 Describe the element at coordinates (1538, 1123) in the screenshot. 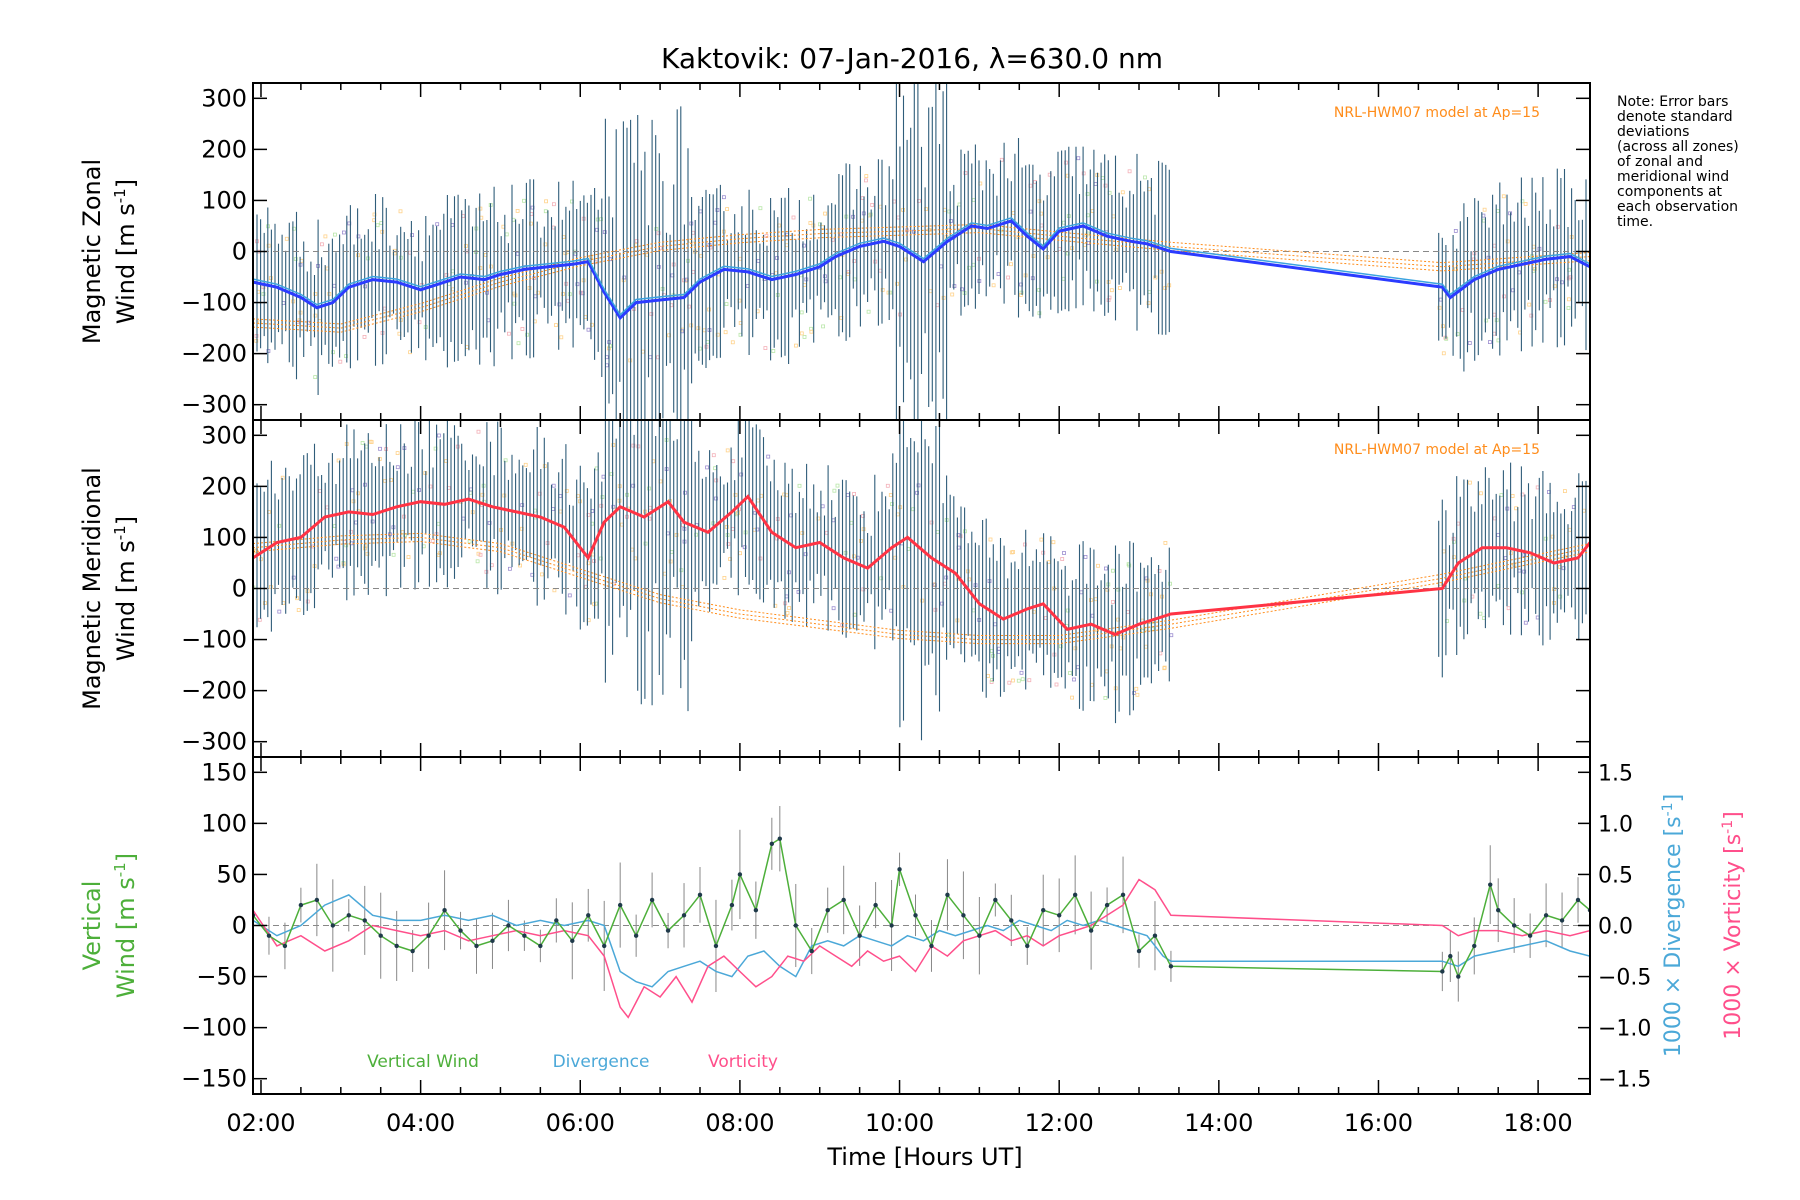

I see `x-tick-label: 18:00` at that location.